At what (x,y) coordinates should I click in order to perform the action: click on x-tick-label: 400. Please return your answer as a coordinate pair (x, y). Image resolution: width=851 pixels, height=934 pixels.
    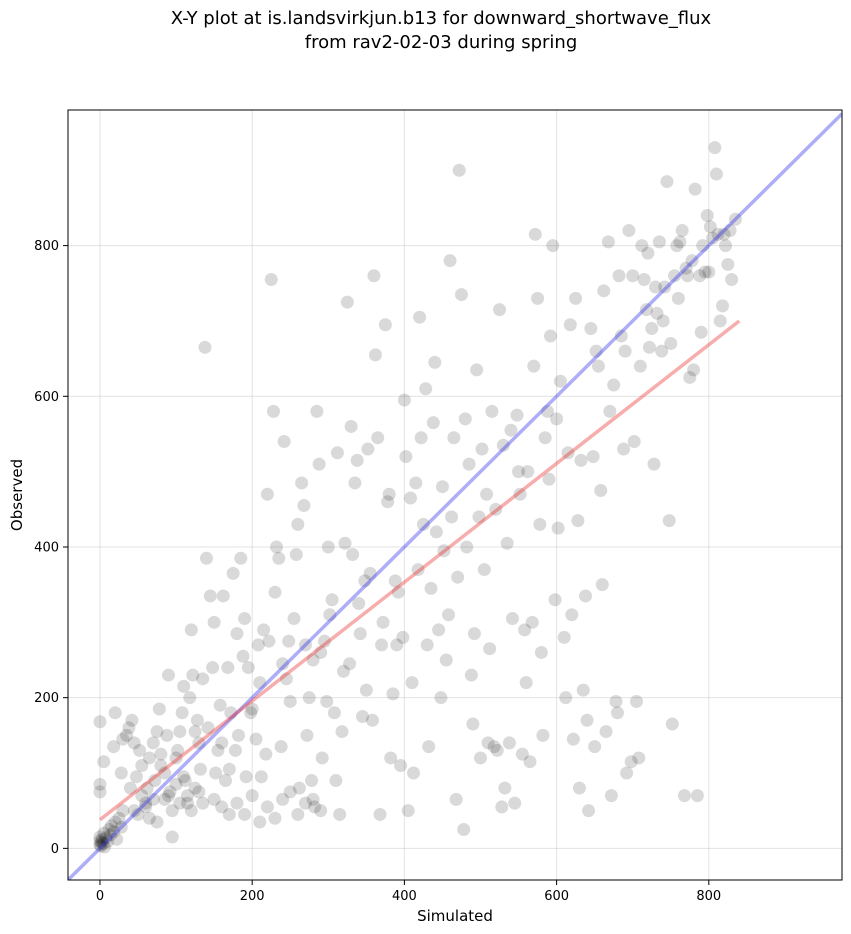
    Looking at the image, I should click on (404, 896).